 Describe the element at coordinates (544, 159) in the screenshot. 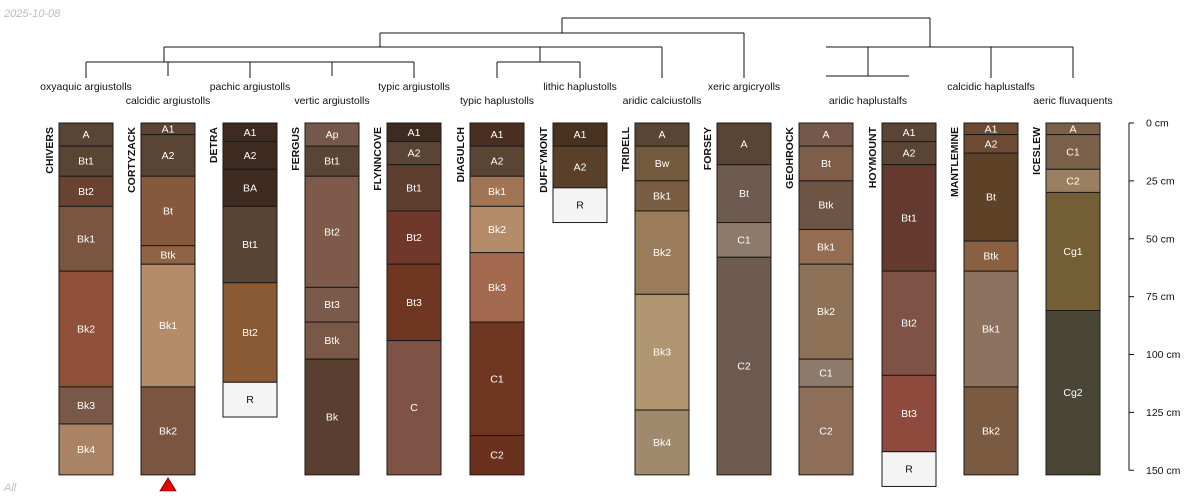

I see `profile-name: DUFFYMONT` at that location.